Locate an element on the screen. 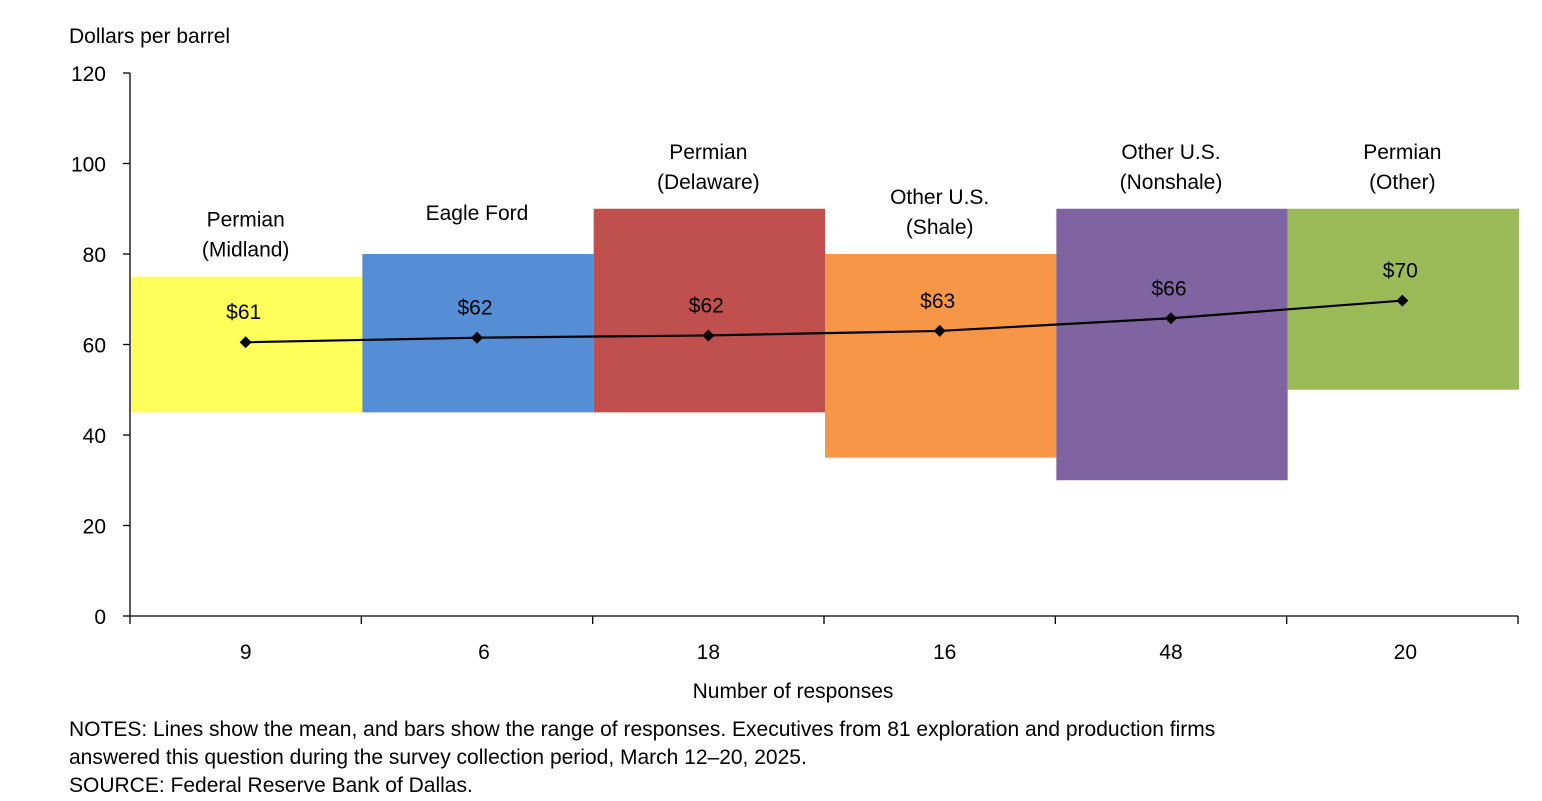 This screenshot has width=1542, height=801. mean-label: $63 is located at coordinates (937, 301).